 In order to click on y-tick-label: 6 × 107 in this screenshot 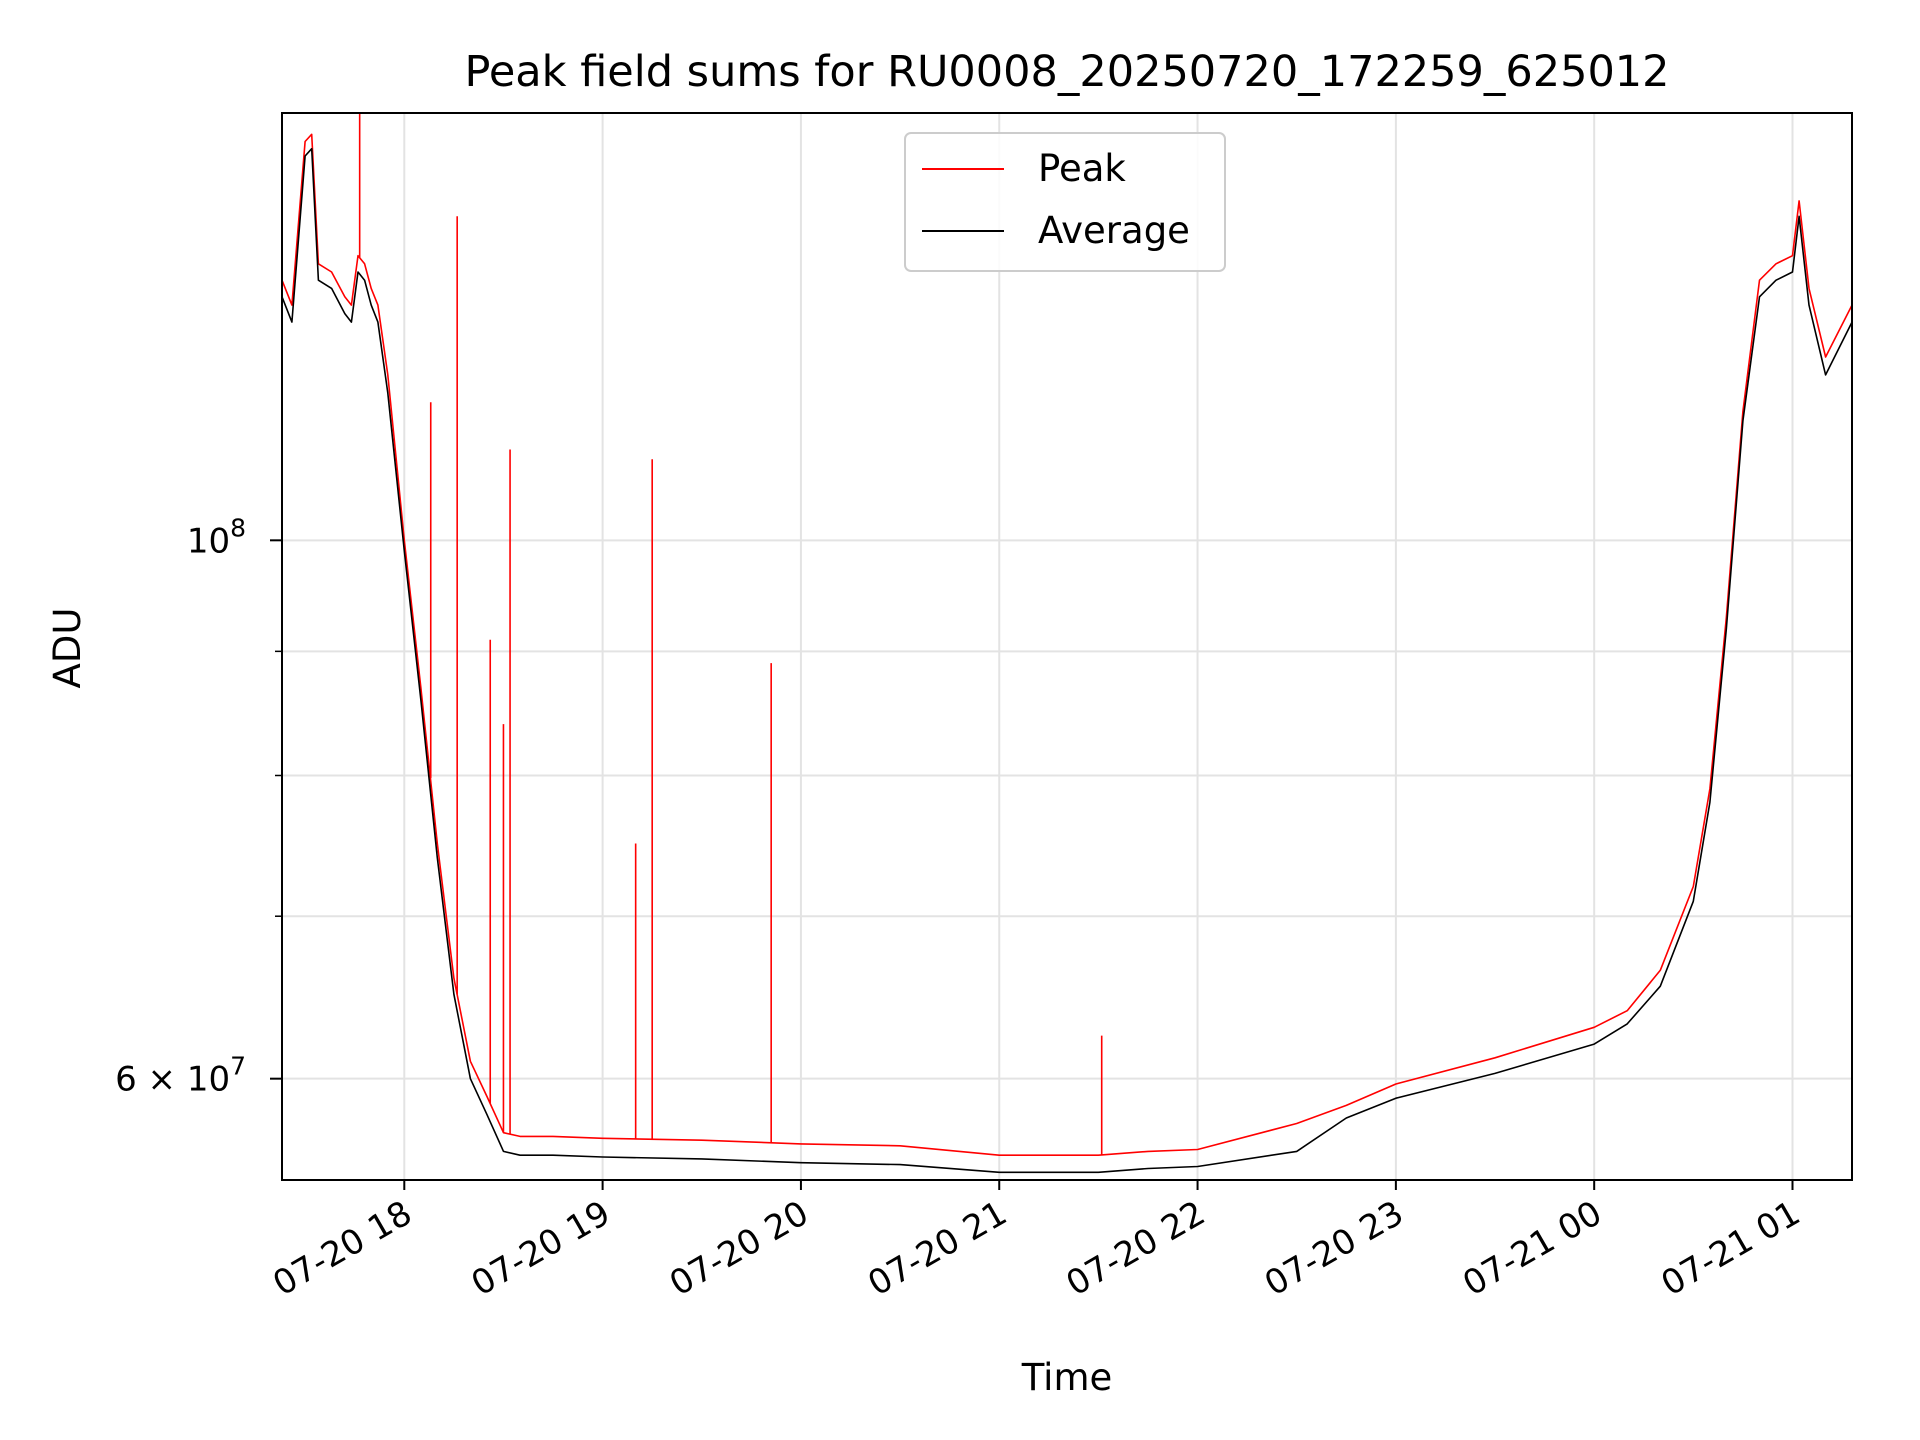, I will do `click(180, 1076)`.